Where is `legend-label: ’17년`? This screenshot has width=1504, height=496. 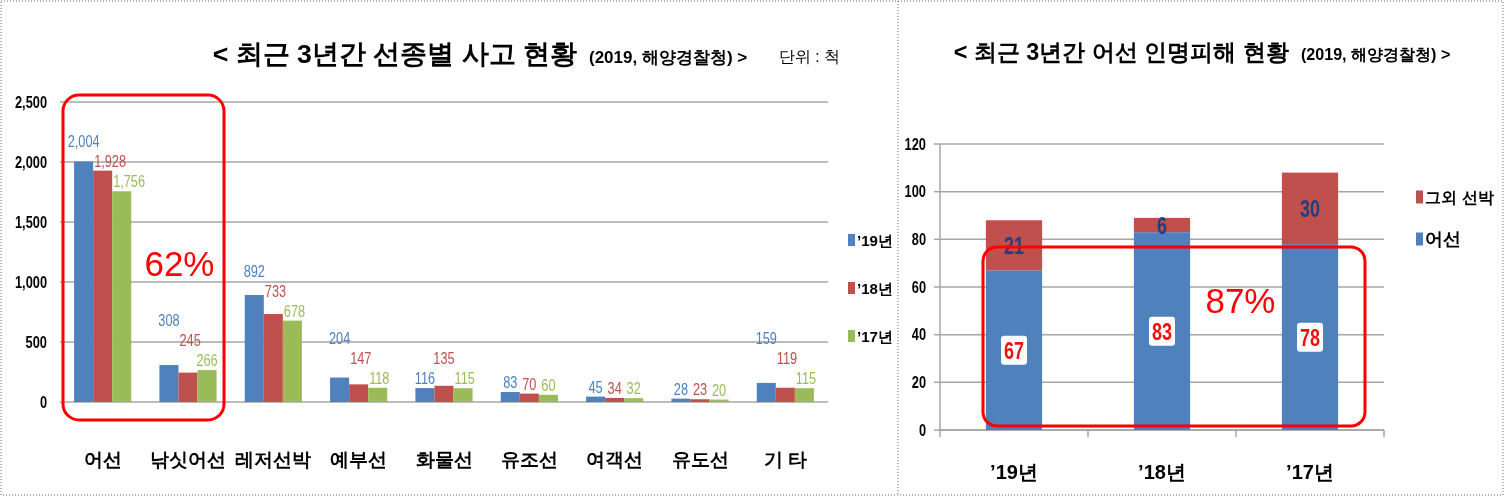
legend-label: ’17년 is located at coordinates (875, 337).